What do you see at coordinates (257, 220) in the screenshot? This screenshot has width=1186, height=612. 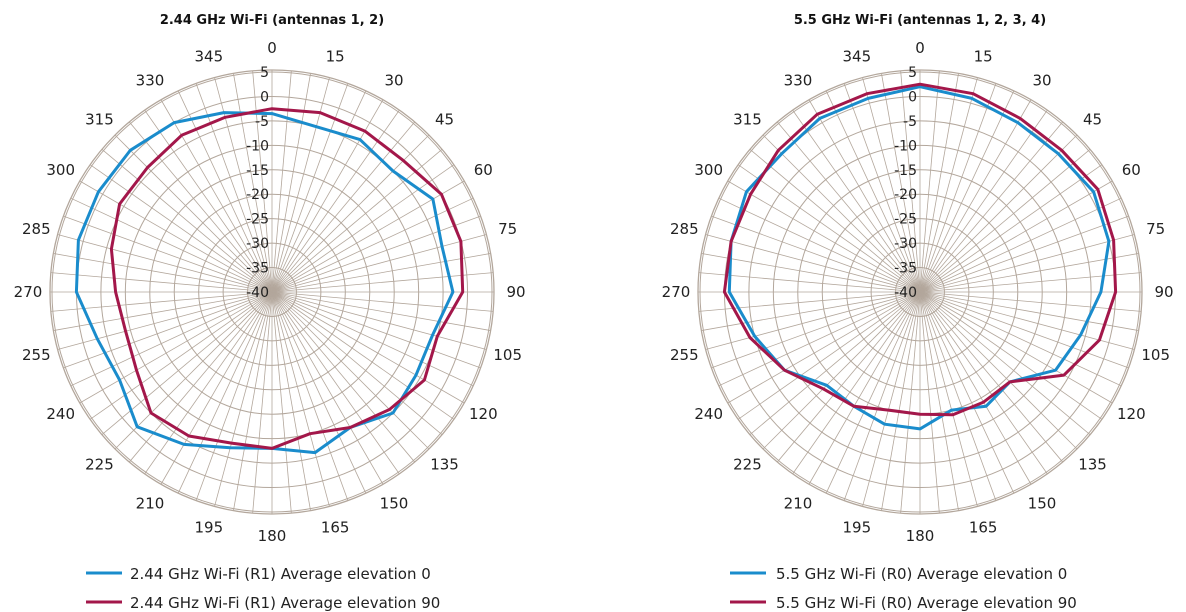 I see `radial-tick-label: -25` at bounding box center [257, 220].